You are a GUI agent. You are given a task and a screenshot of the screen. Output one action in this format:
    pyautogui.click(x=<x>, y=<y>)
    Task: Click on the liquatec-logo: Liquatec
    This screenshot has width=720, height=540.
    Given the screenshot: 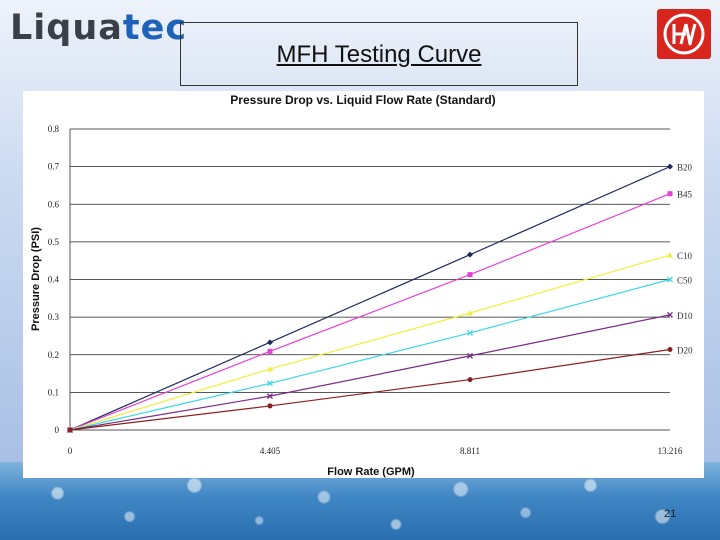 What is the action you would take?
    pyautogui.click(x=98, y=28)
    